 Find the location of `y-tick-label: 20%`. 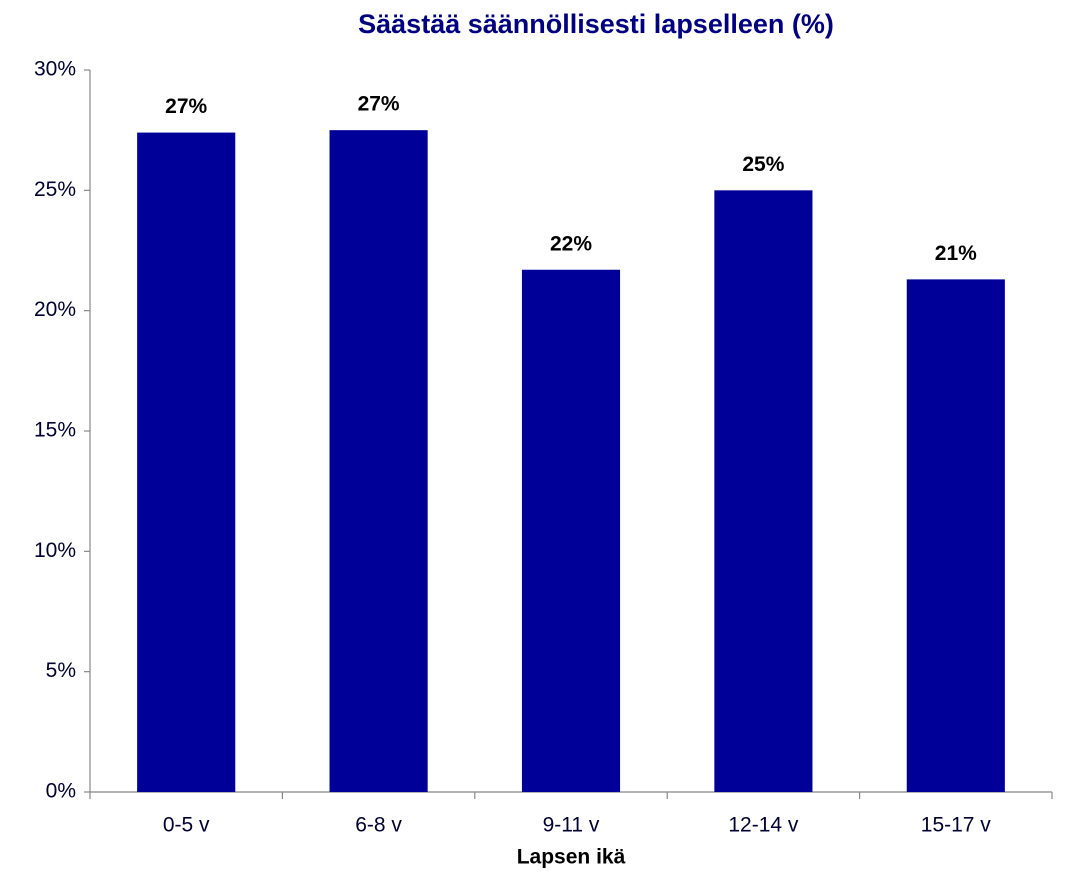

y-tick-label: 20% is located at coordinates (55, 309).